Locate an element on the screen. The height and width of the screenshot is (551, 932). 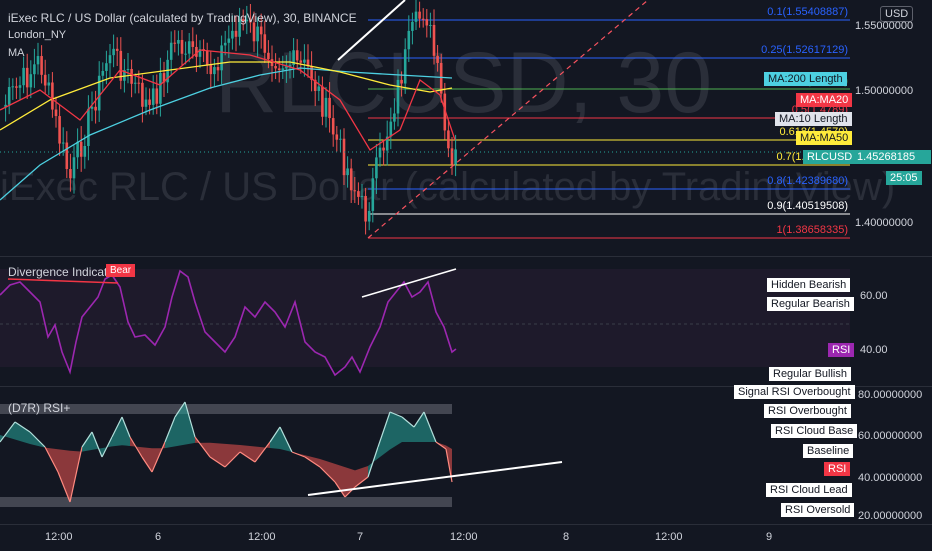
session-label: London_NY is located at coordinates (37, 35).